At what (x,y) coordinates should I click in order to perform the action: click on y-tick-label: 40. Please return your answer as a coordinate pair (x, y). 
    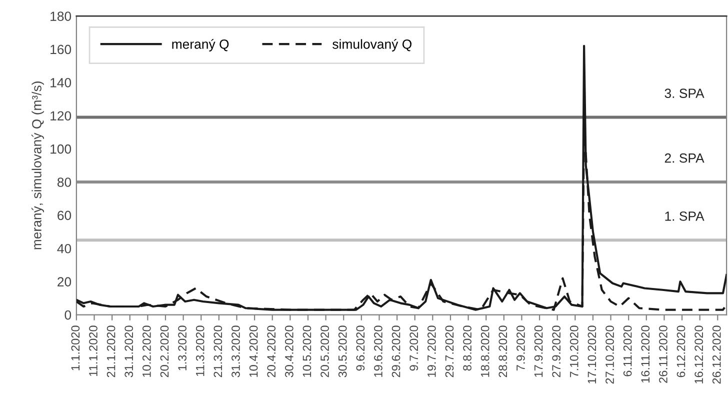
    Looking at the image, I should click on (64, 249).